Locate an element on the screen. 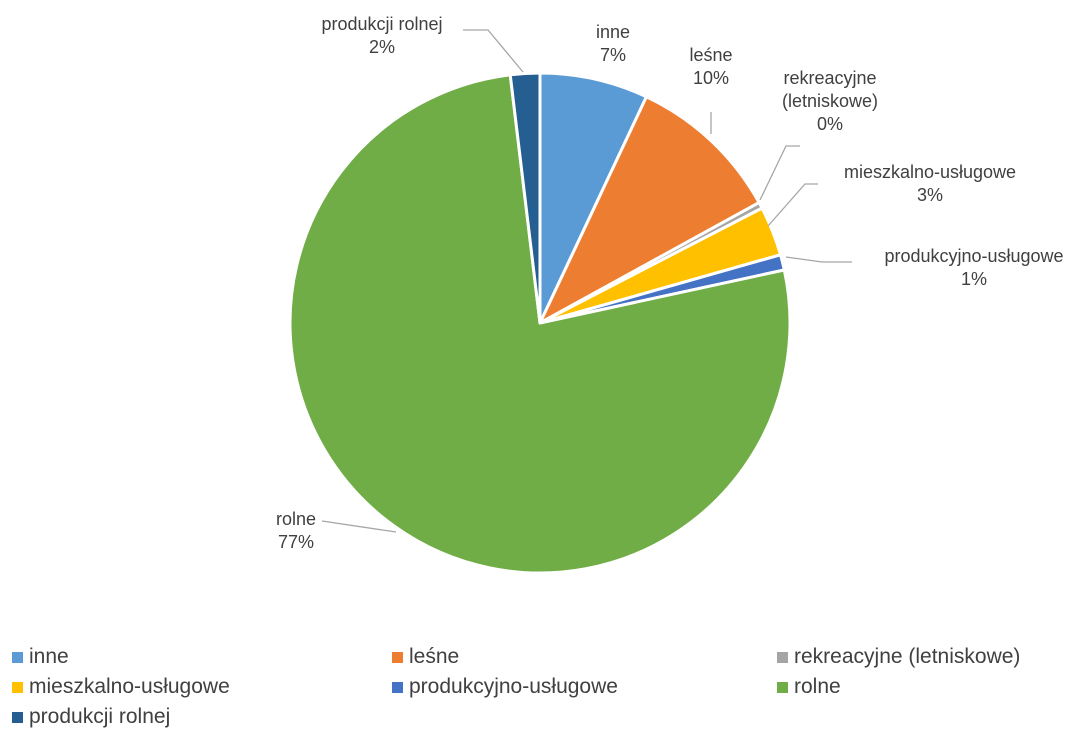 Image resolution: width=1090 pixels, height=736 pixels. legend-label-rekreacyjne-letniskowe: rekreacyjne (letniskowe) is located at coordinates (907, 656).